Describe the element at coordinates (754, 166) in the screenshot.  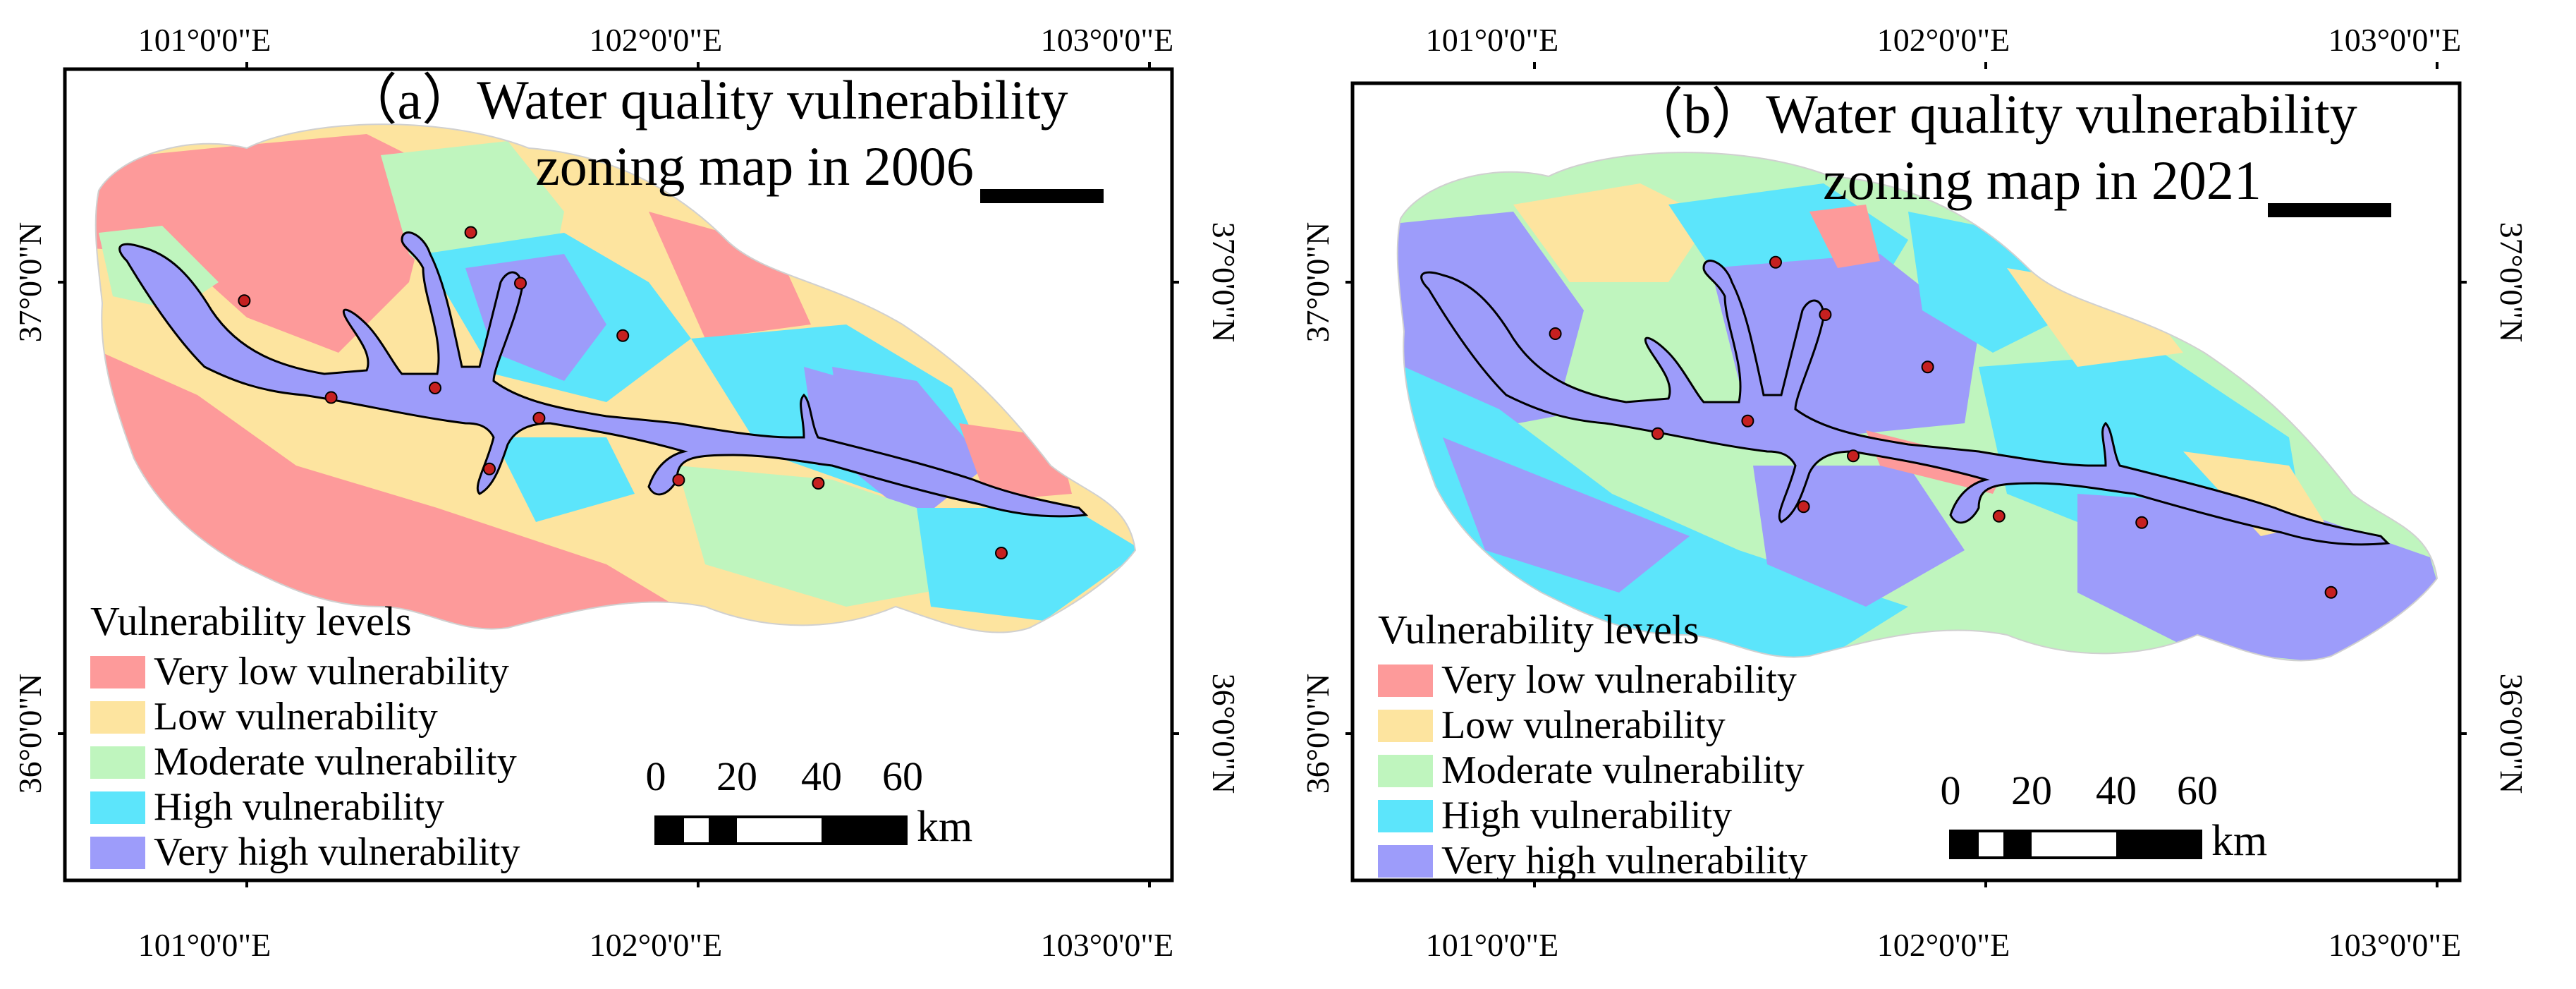
I see `map-title-line2: zoning map in 2006` at that location.